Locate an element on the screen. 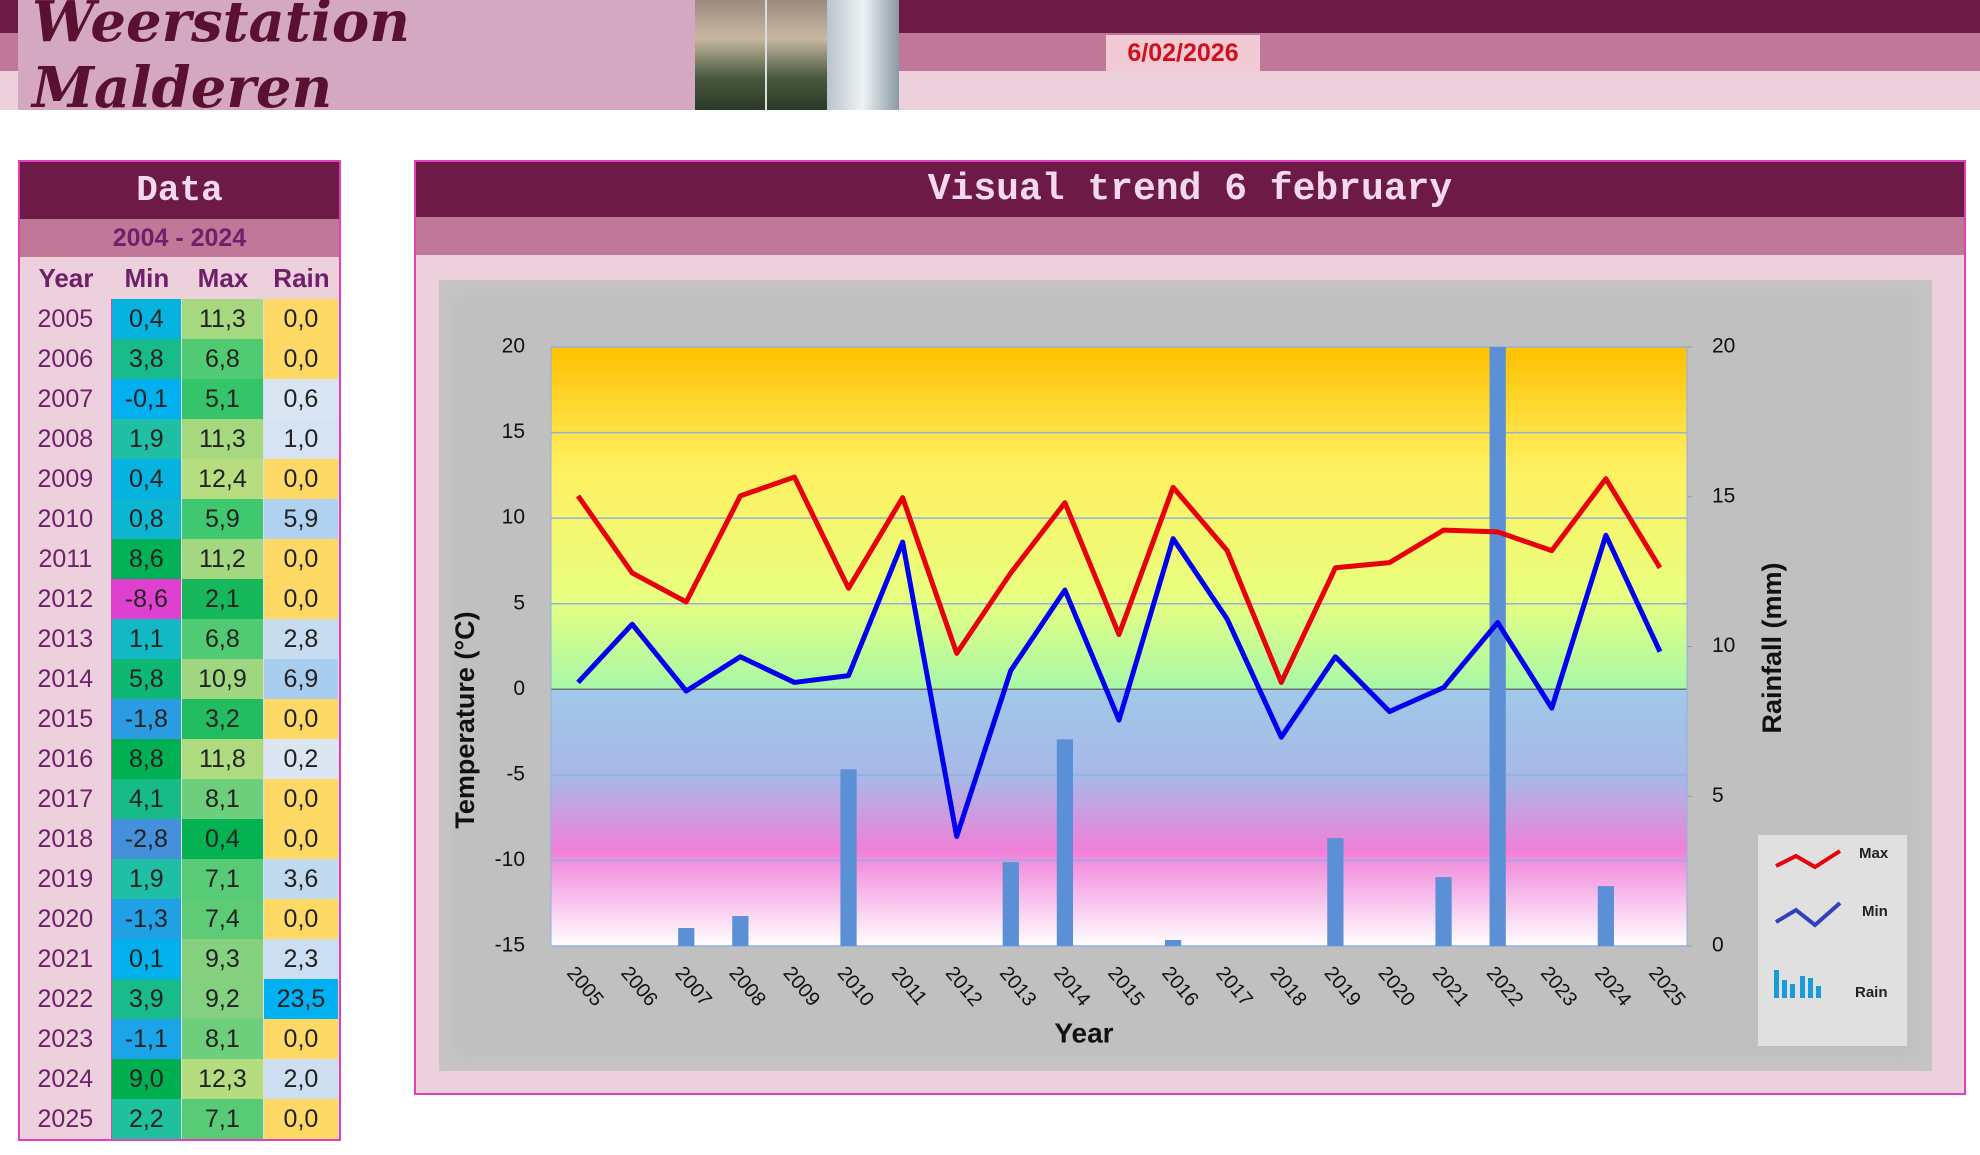 Image resolution: width=1980 pixels, height=1155 pixels. date: 6/02/2026 is located at coordinates (1183, 53).